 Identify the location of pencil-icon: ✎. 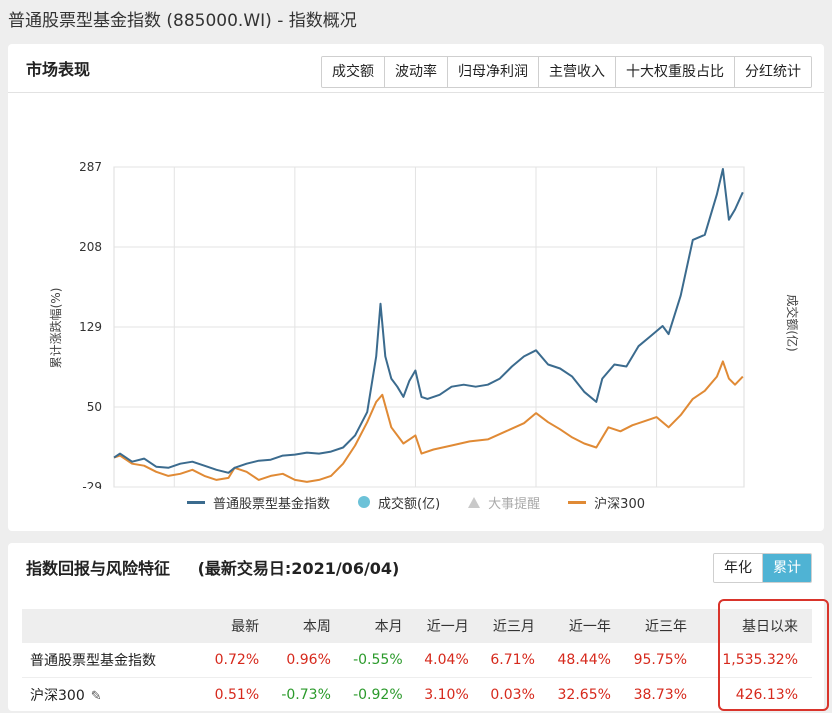
(96, 696).